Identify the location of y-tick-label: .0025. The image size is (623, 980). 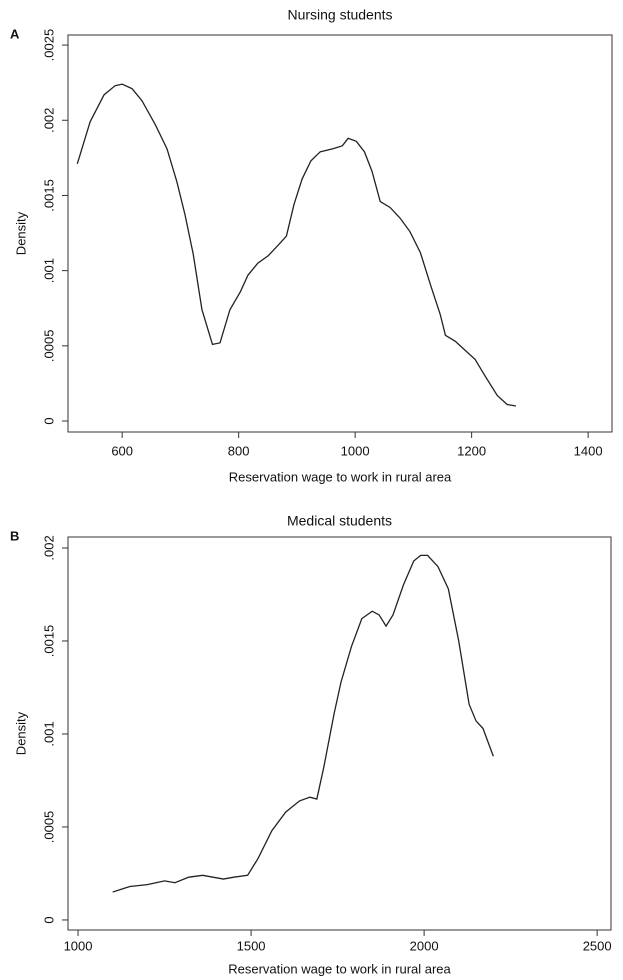
(48, 45).